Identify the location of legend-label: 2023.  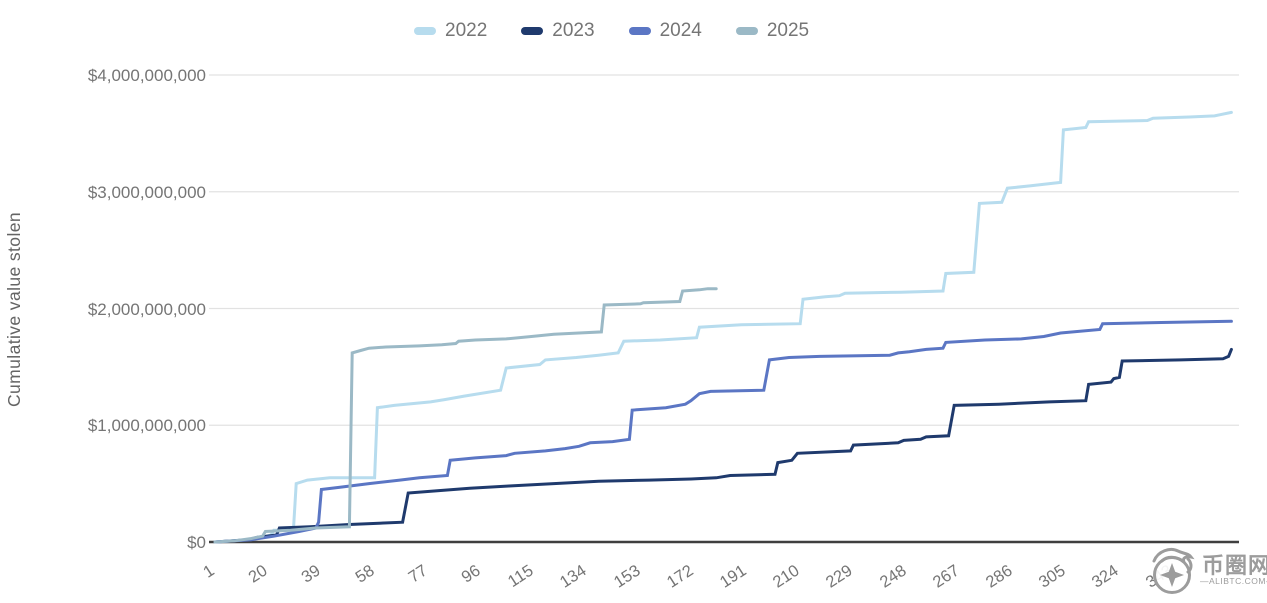
(573, 30).